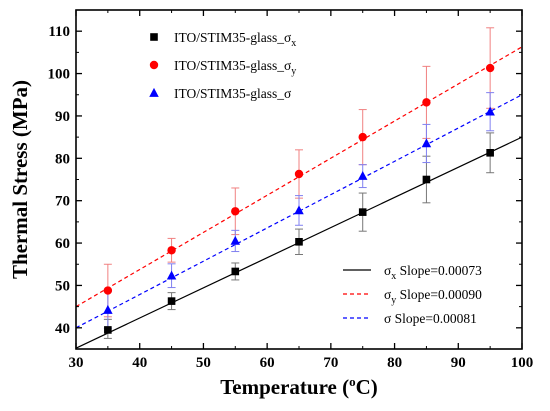 The width and height of the screenshot is (550, 411). I want to click on x-tick-label: 30, so click(76, 363).